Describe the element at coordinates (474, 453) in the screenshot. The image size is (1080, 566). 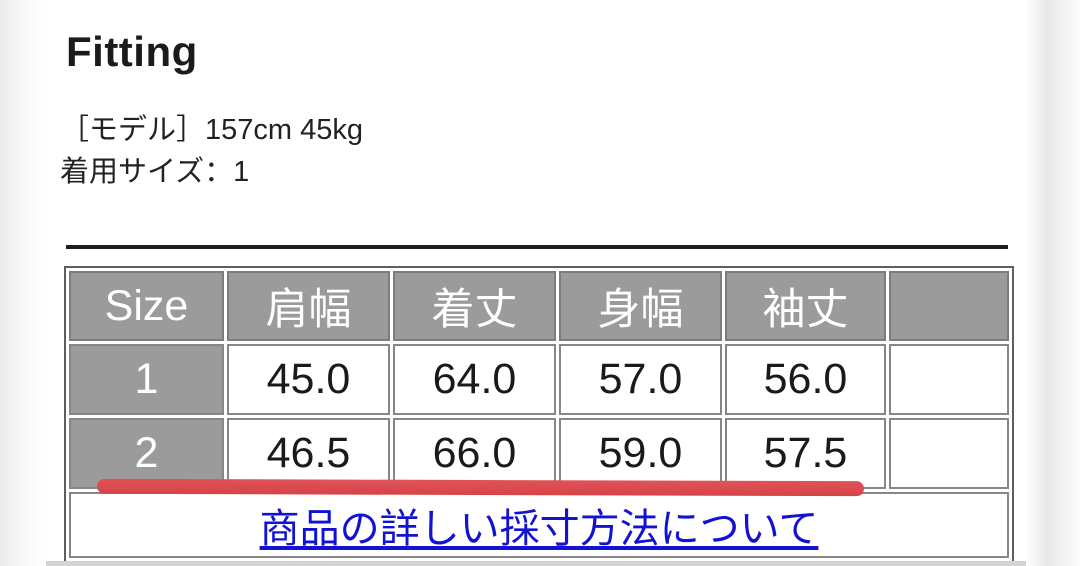
I see `measurement-cell: 66.0` at that location.